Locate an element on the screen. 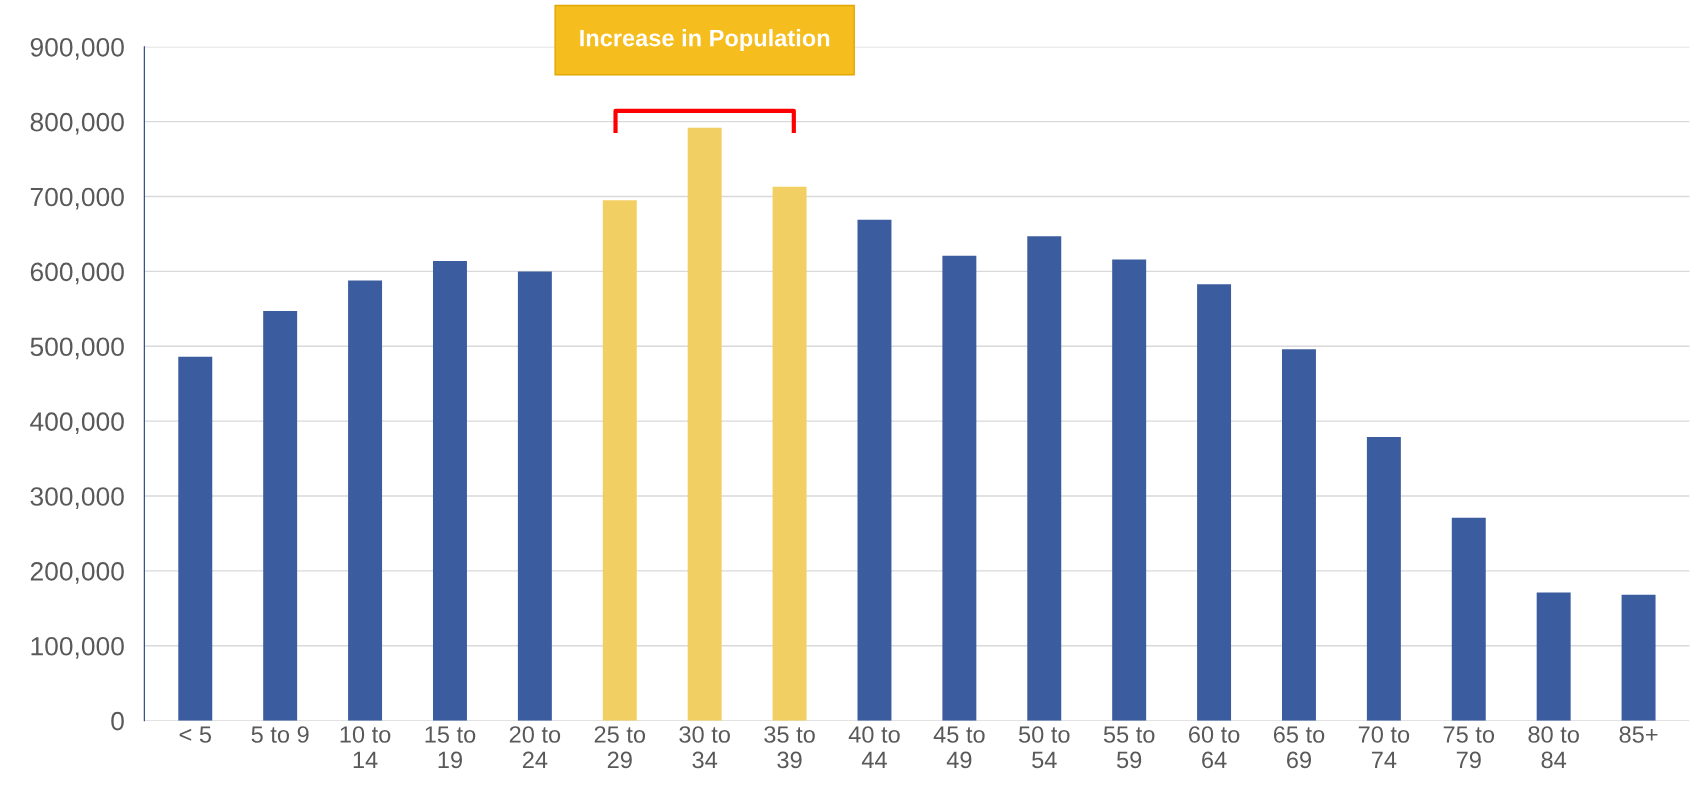 This screenshot has height=807, width=1698. y-tick-label: 200,000 is located at coordinates (77, 573).